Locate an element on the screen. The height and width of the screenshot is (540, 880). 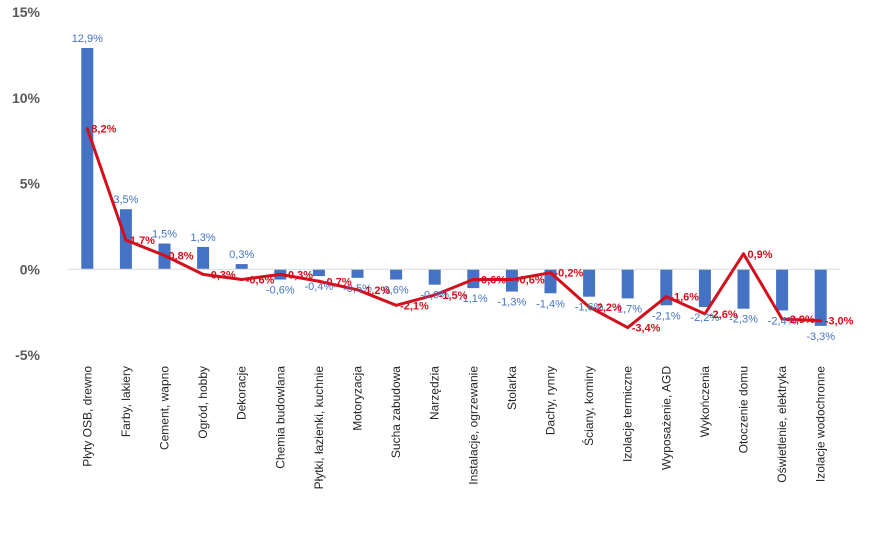
x-tick-label: Narzędzia is located at coordinates (435, 393).